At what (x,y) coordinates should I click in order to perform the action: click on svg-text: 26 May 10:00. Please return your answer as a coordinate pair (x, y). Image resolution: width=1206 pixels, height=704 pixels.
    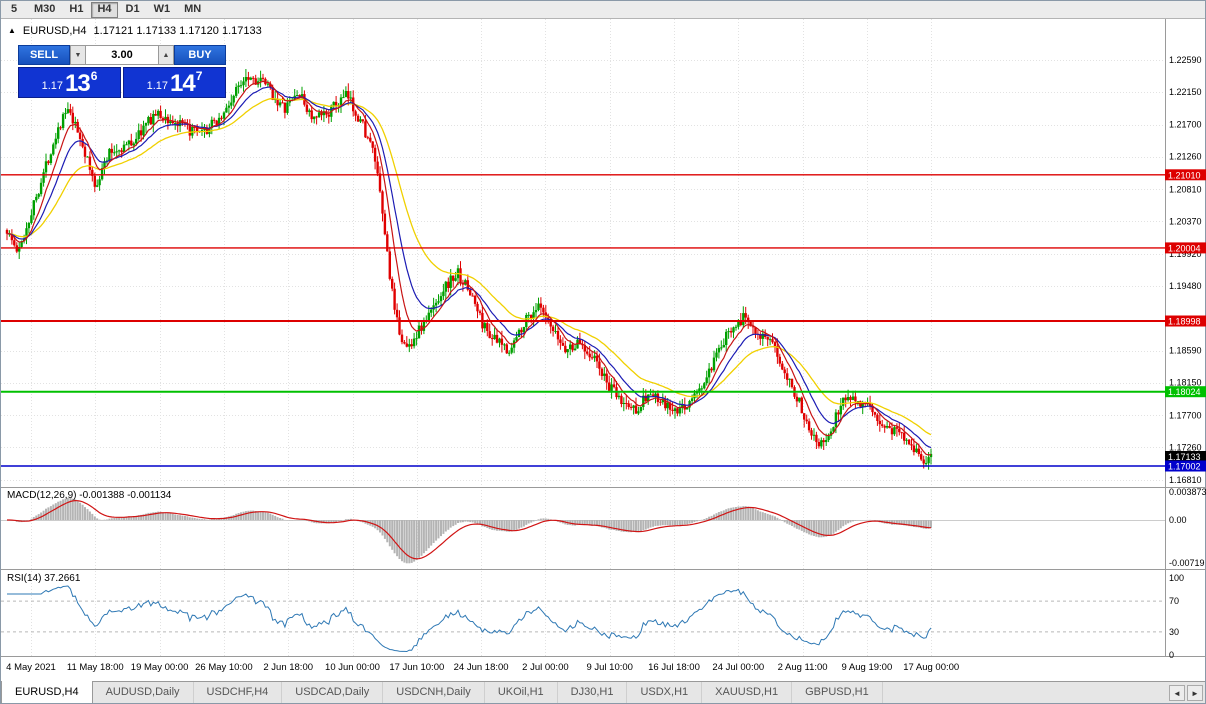
    Looking at the image, I should click on (224, 667).